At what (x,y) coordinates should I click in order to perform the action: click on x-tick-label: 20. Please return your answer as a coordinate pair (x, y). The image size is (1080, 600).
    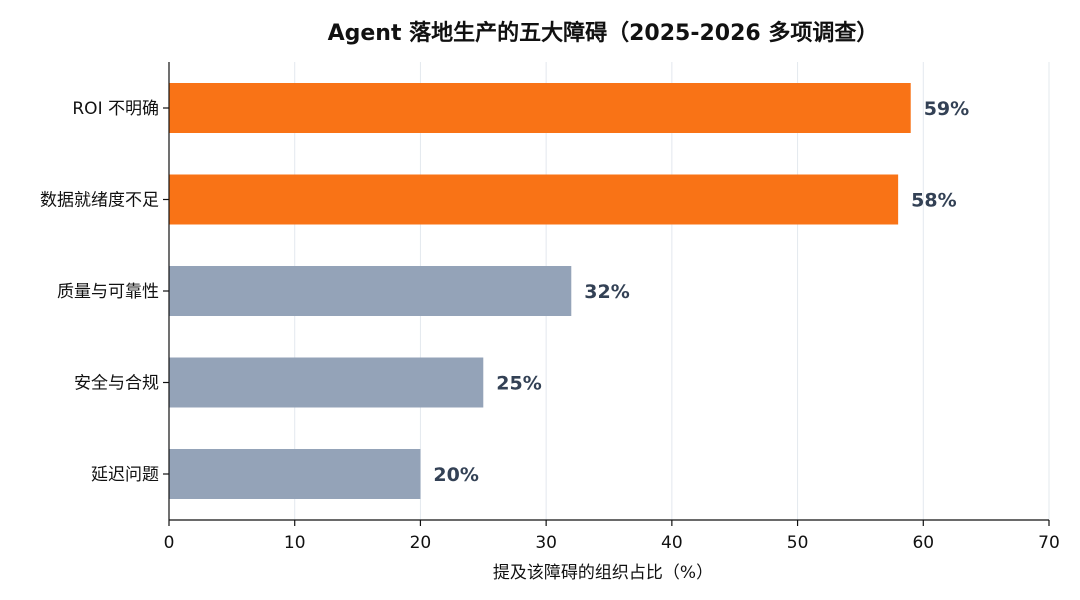
    Looking at the image, I should click on (421, 543).